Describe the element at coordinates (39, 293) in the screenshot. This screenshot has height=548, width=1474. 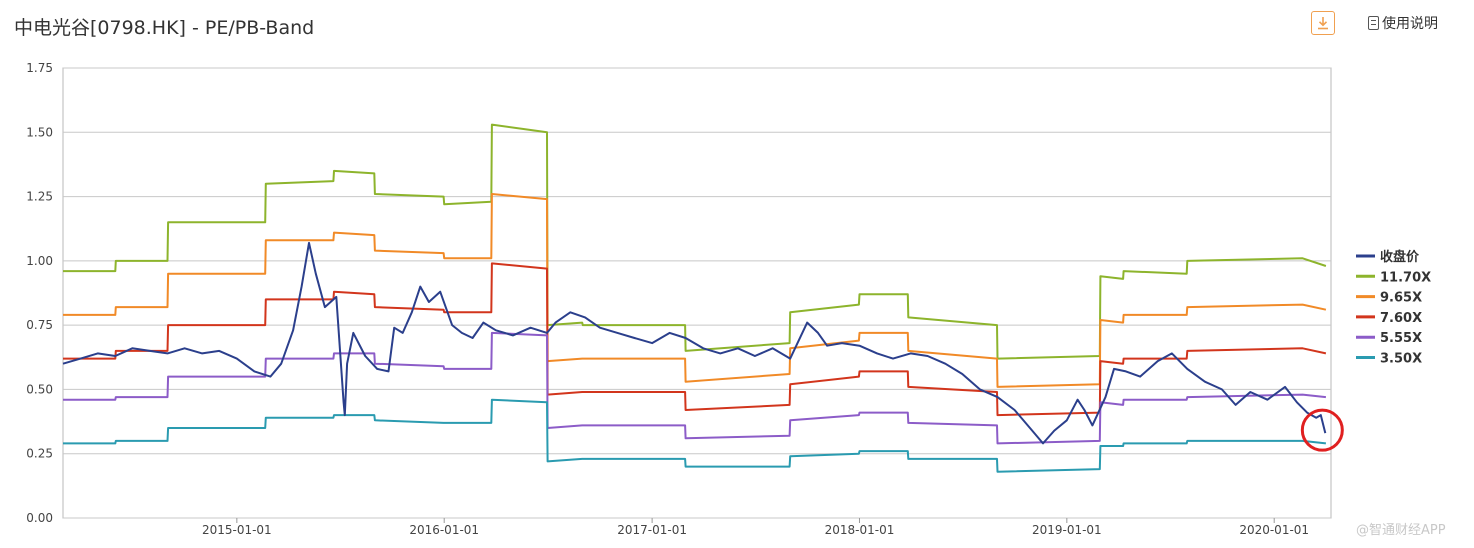
I see `y-axis-ticks: 0.00 0.25 0.50 0.75 1.00 1.25 1.50 1.75` at that location.